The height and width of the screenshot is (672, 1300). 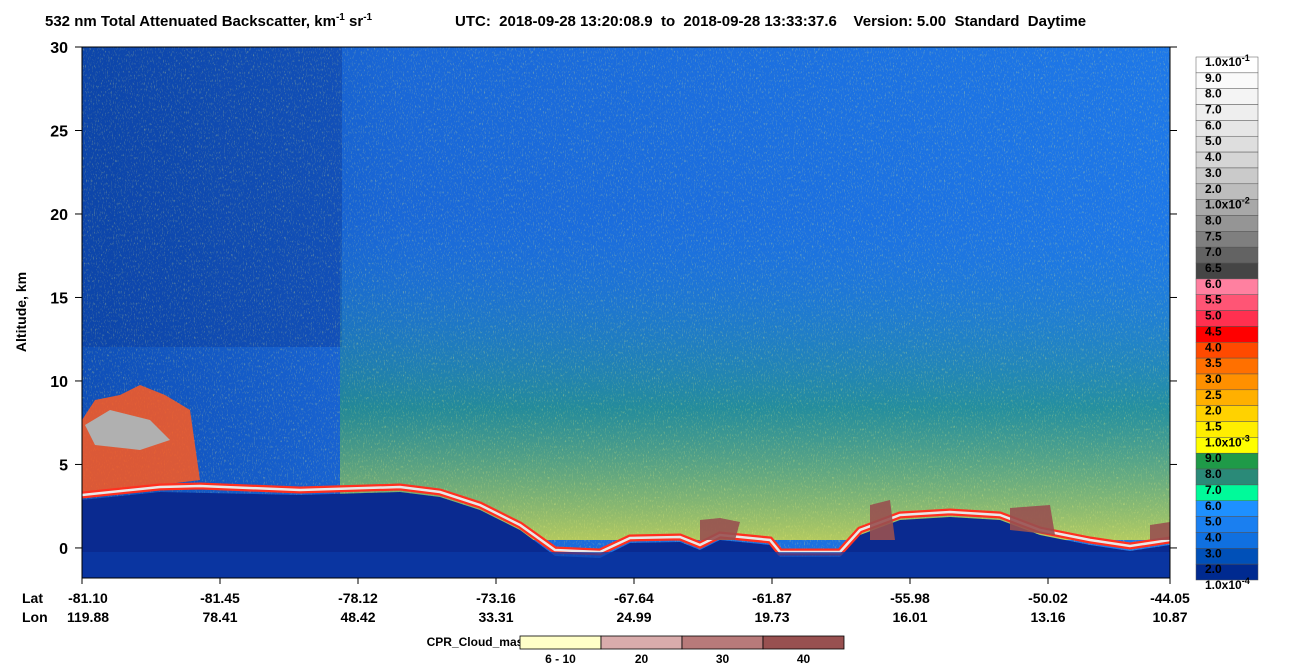 I want to click on y-tick-label: 5, so click(x=63, y=465).